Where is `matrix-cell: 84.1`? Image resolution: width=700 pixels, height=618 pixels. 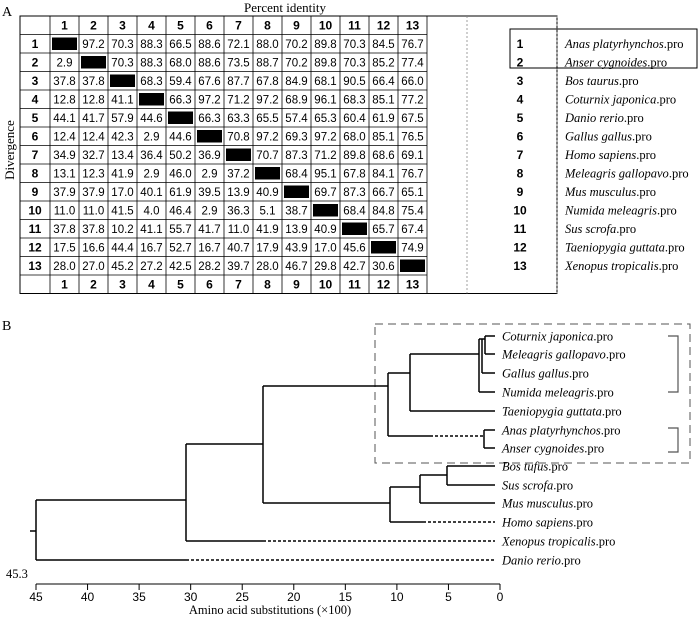 matrix-cell: 84.1 is located at coordinates (383, 175).